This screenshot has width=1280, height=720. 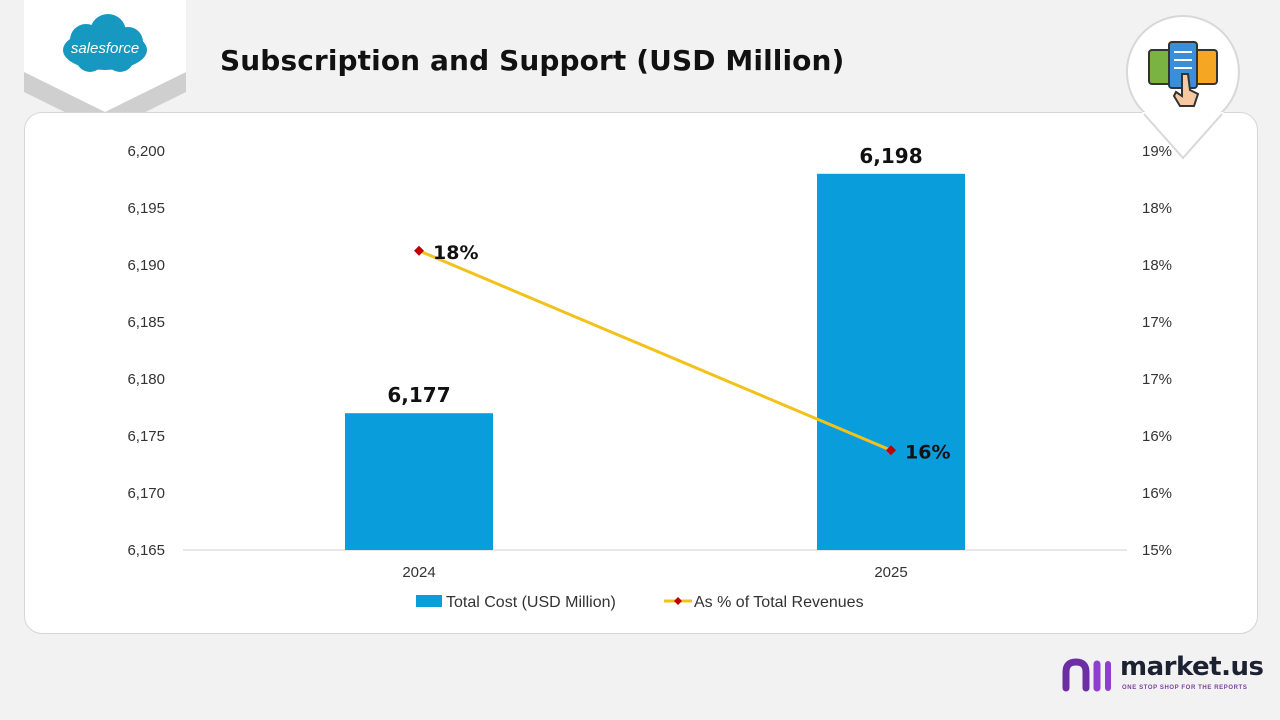 I want to click on right-axis-tick-label: 19%, so click(x=1157, y=151).